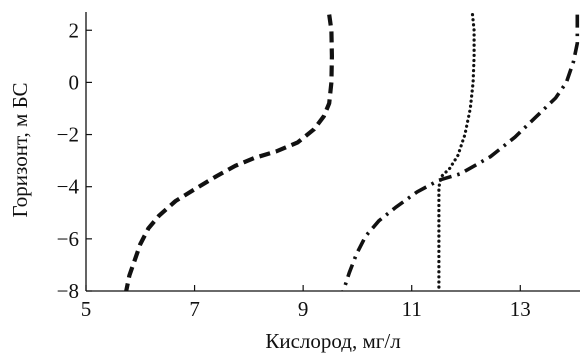 The width and height of the screenshot is (582, 355). What do you see at coordinates (520, 309) in the screenshot?
I see `x-tick-label: 13` at bounding box center [520, 309].